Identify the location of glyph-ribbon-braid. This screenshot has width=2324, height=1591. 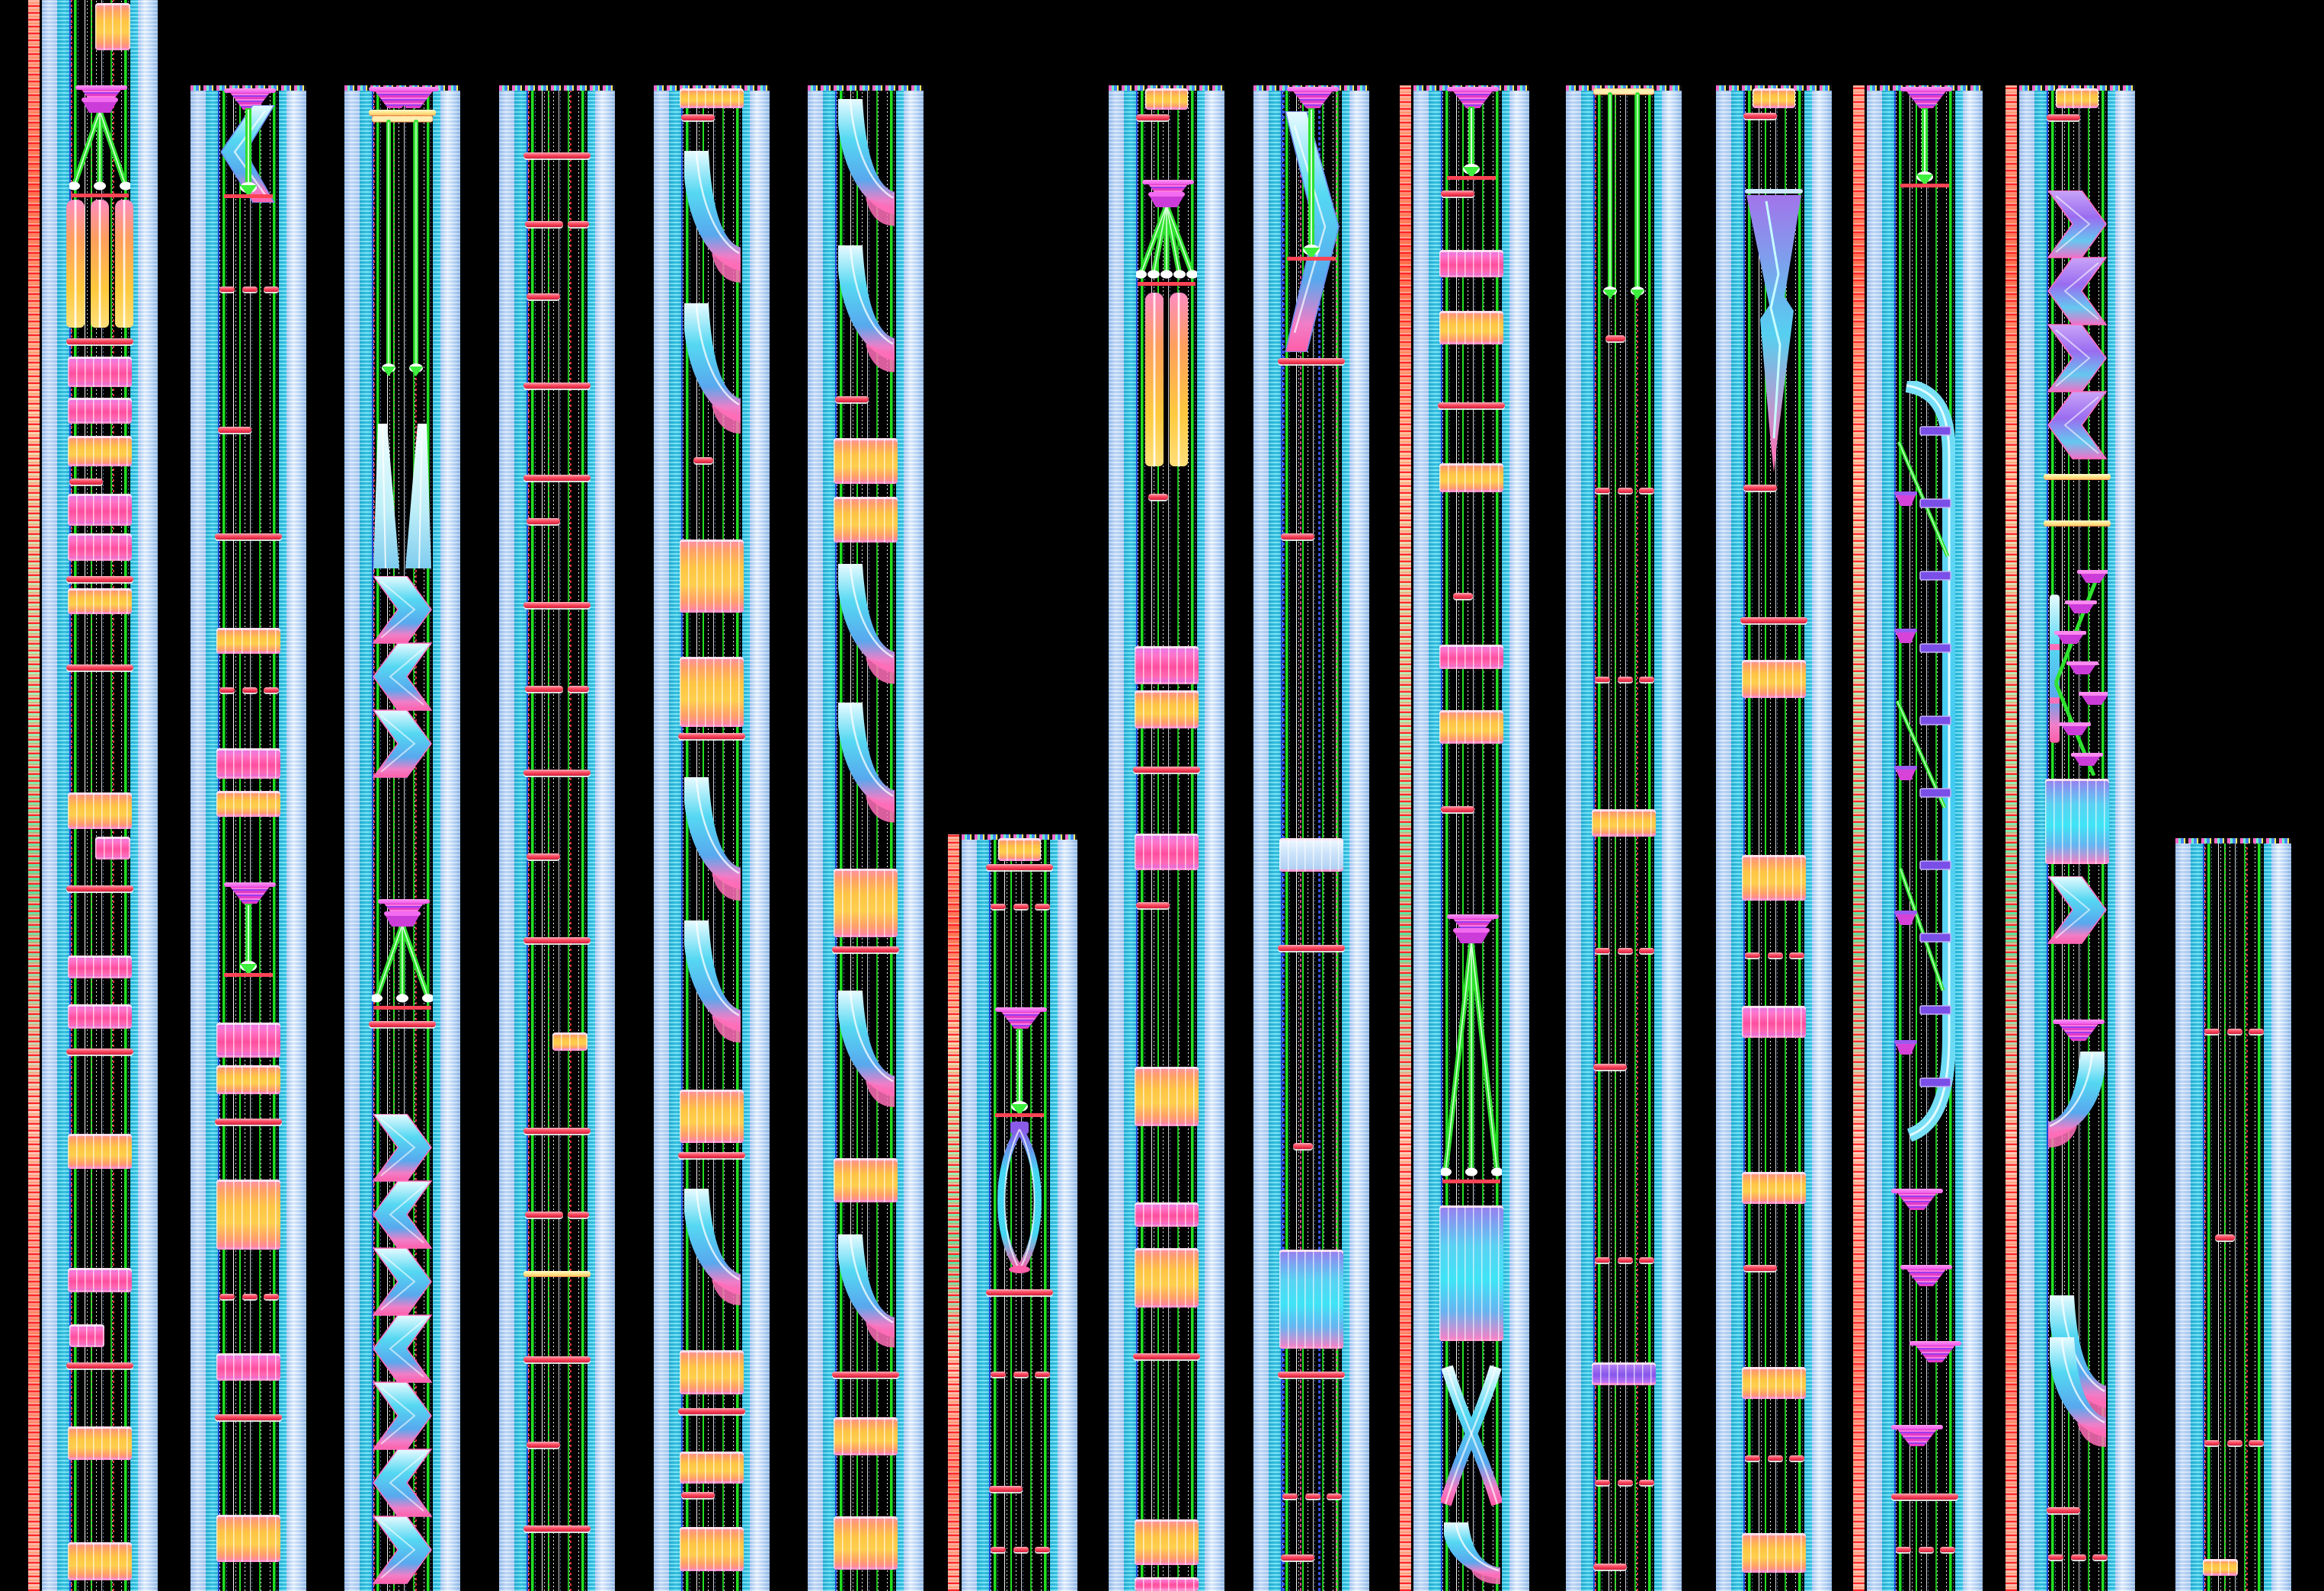
(402, 1350).